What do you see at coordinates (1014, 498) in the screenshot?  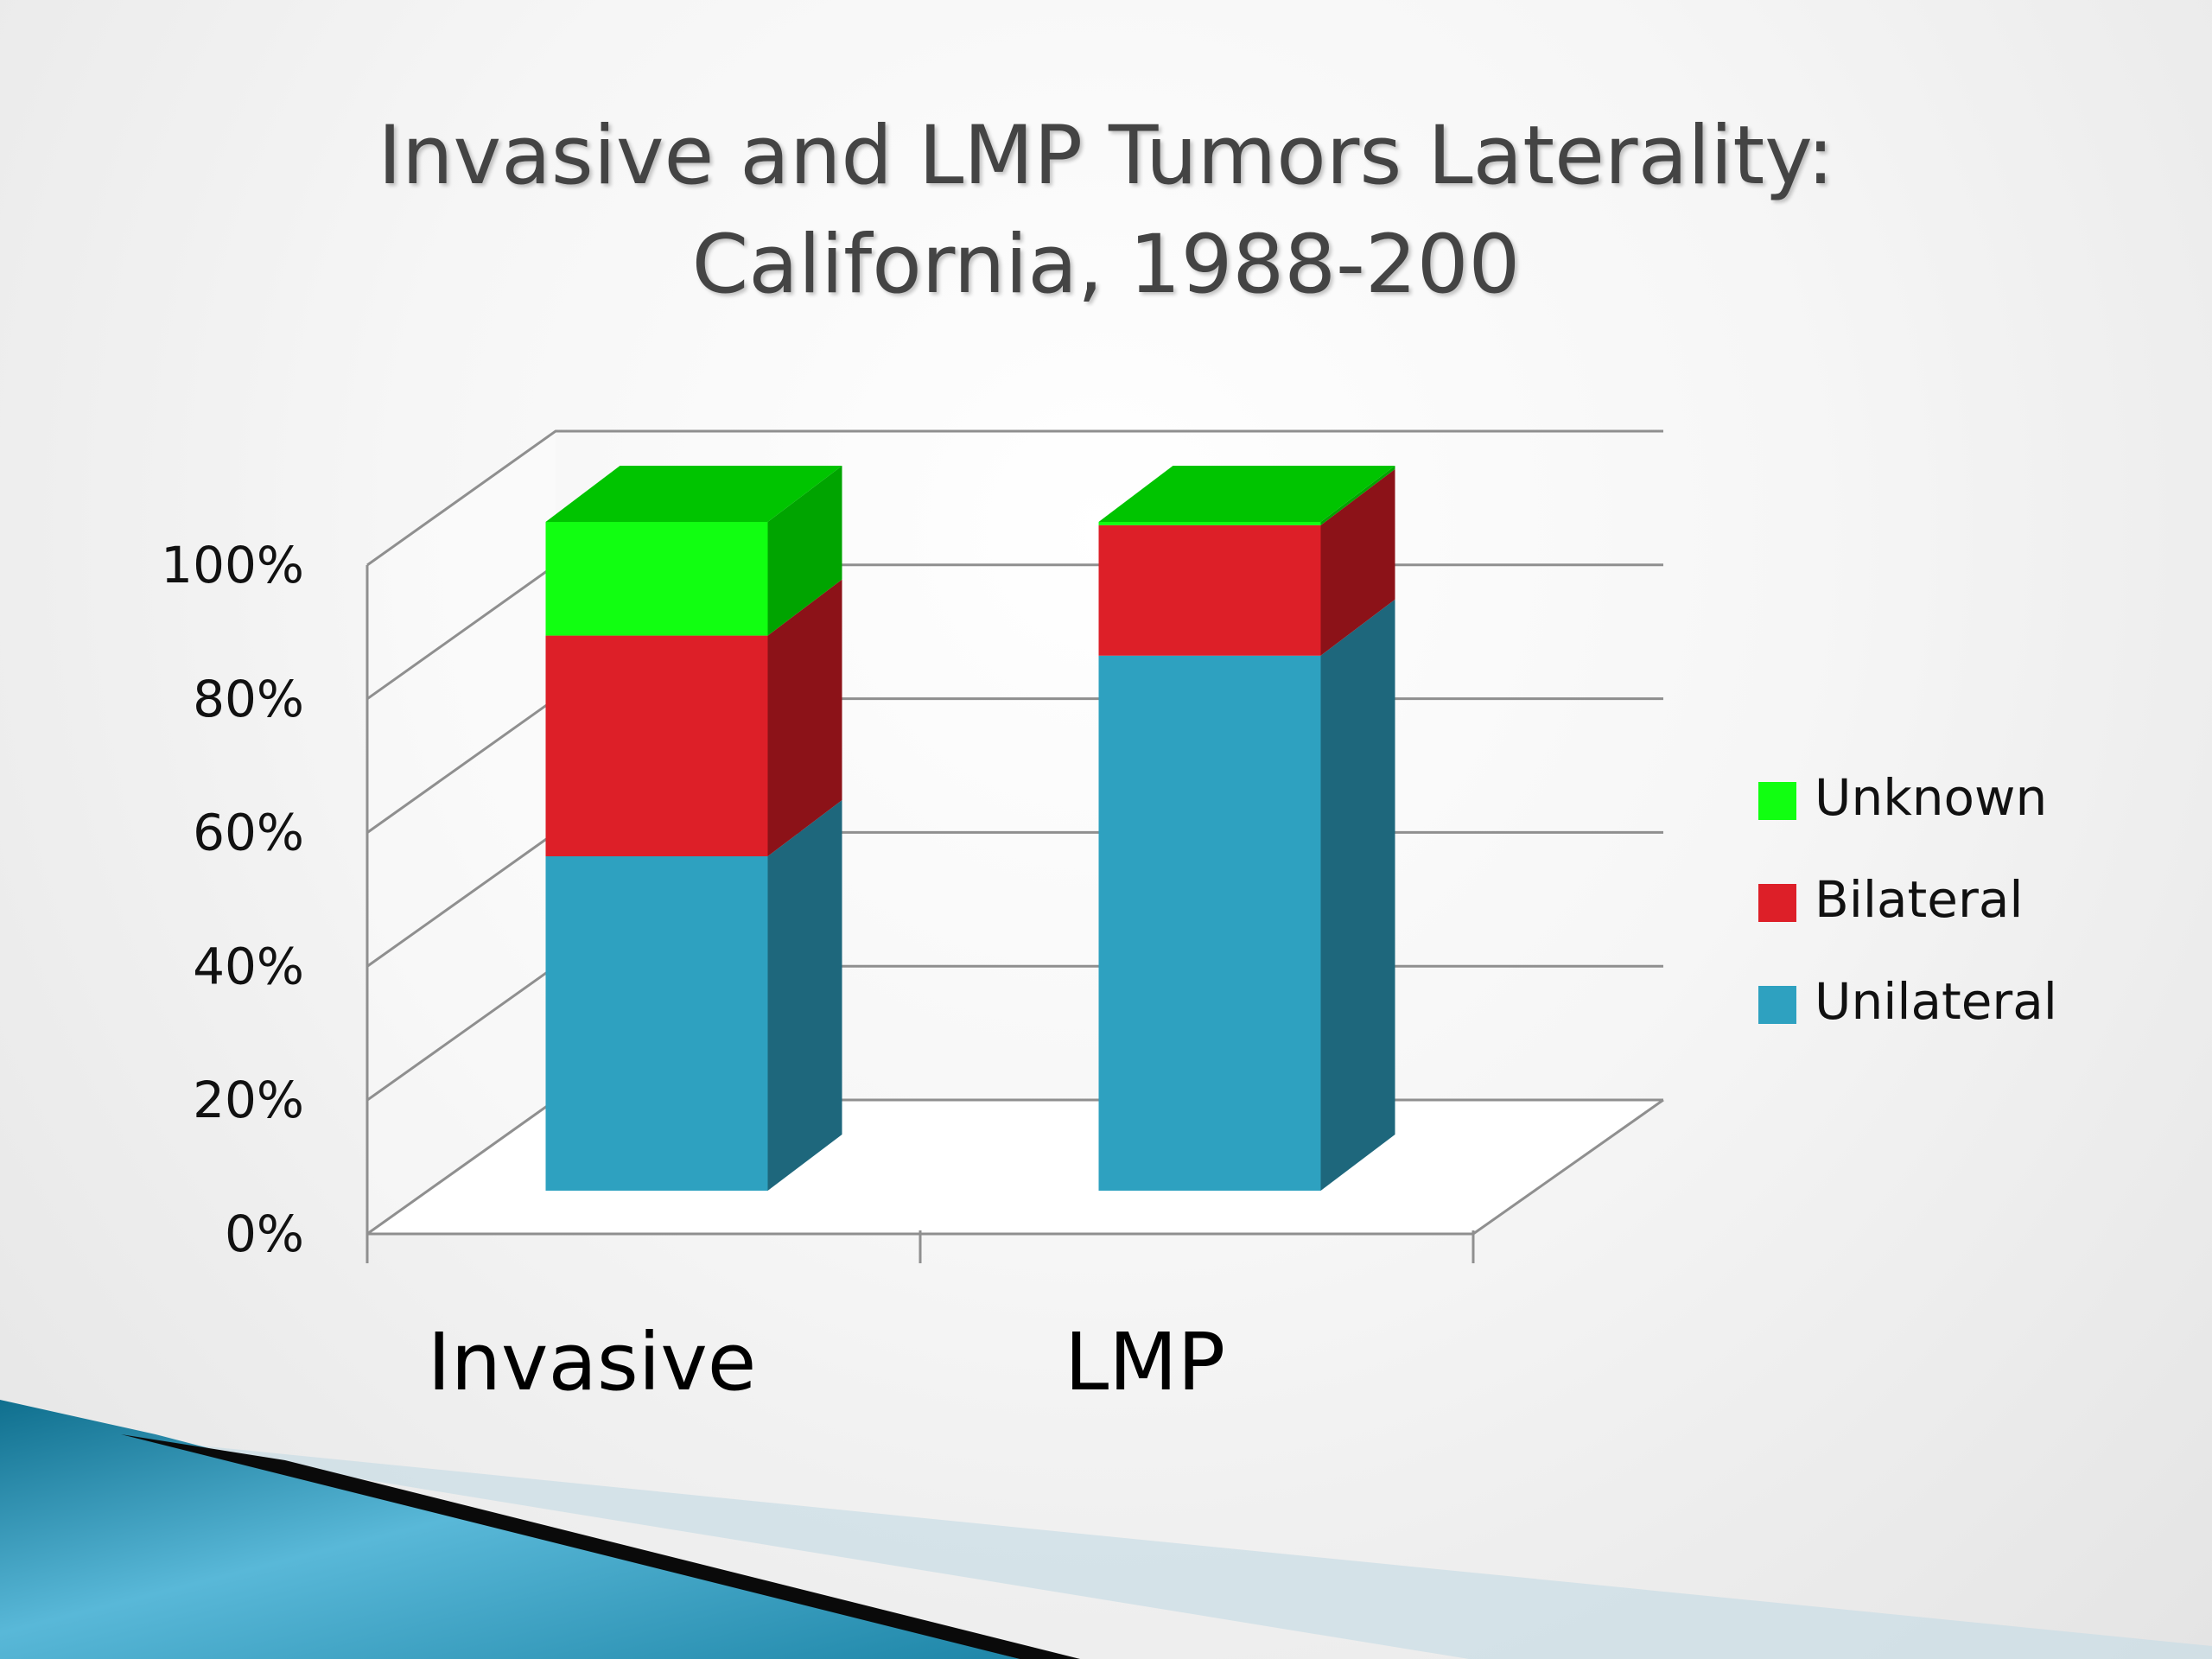 I see `gridline` at bounding box center [1014, 498].